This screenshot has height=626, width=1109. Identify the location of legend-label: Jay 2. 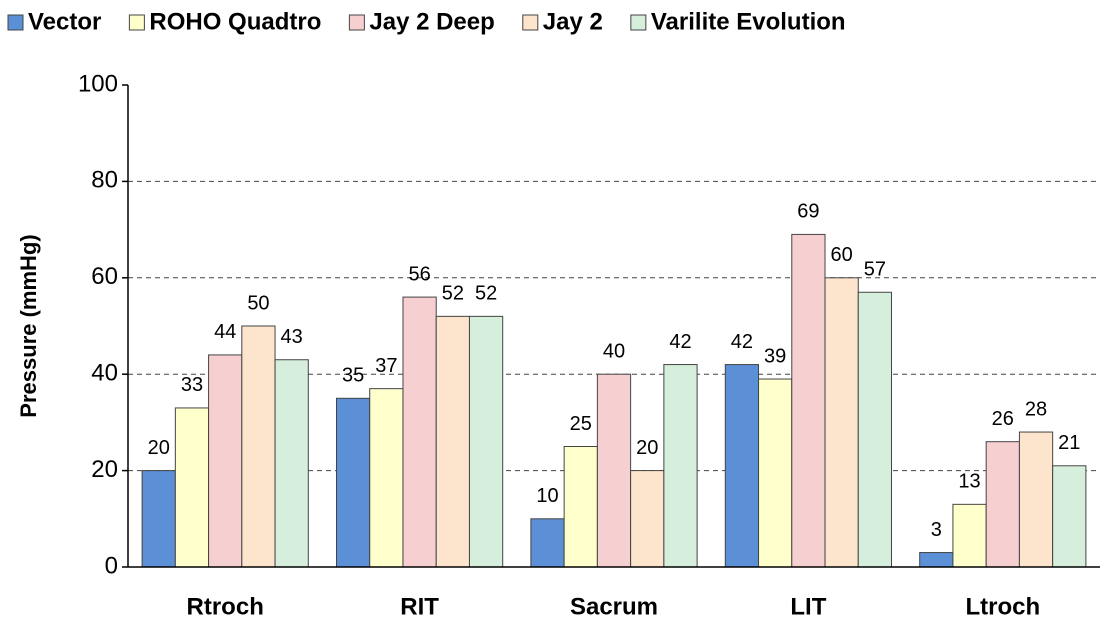
(573, 21).